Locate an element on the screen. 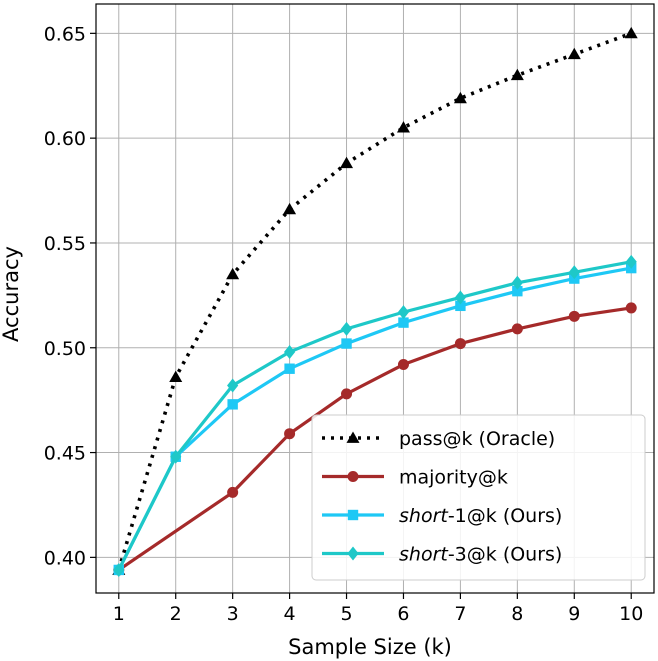 The height and width of the screenshot is (661, 658). legend-item: pass@k (Oracle) is located at coordinates (438, 439).